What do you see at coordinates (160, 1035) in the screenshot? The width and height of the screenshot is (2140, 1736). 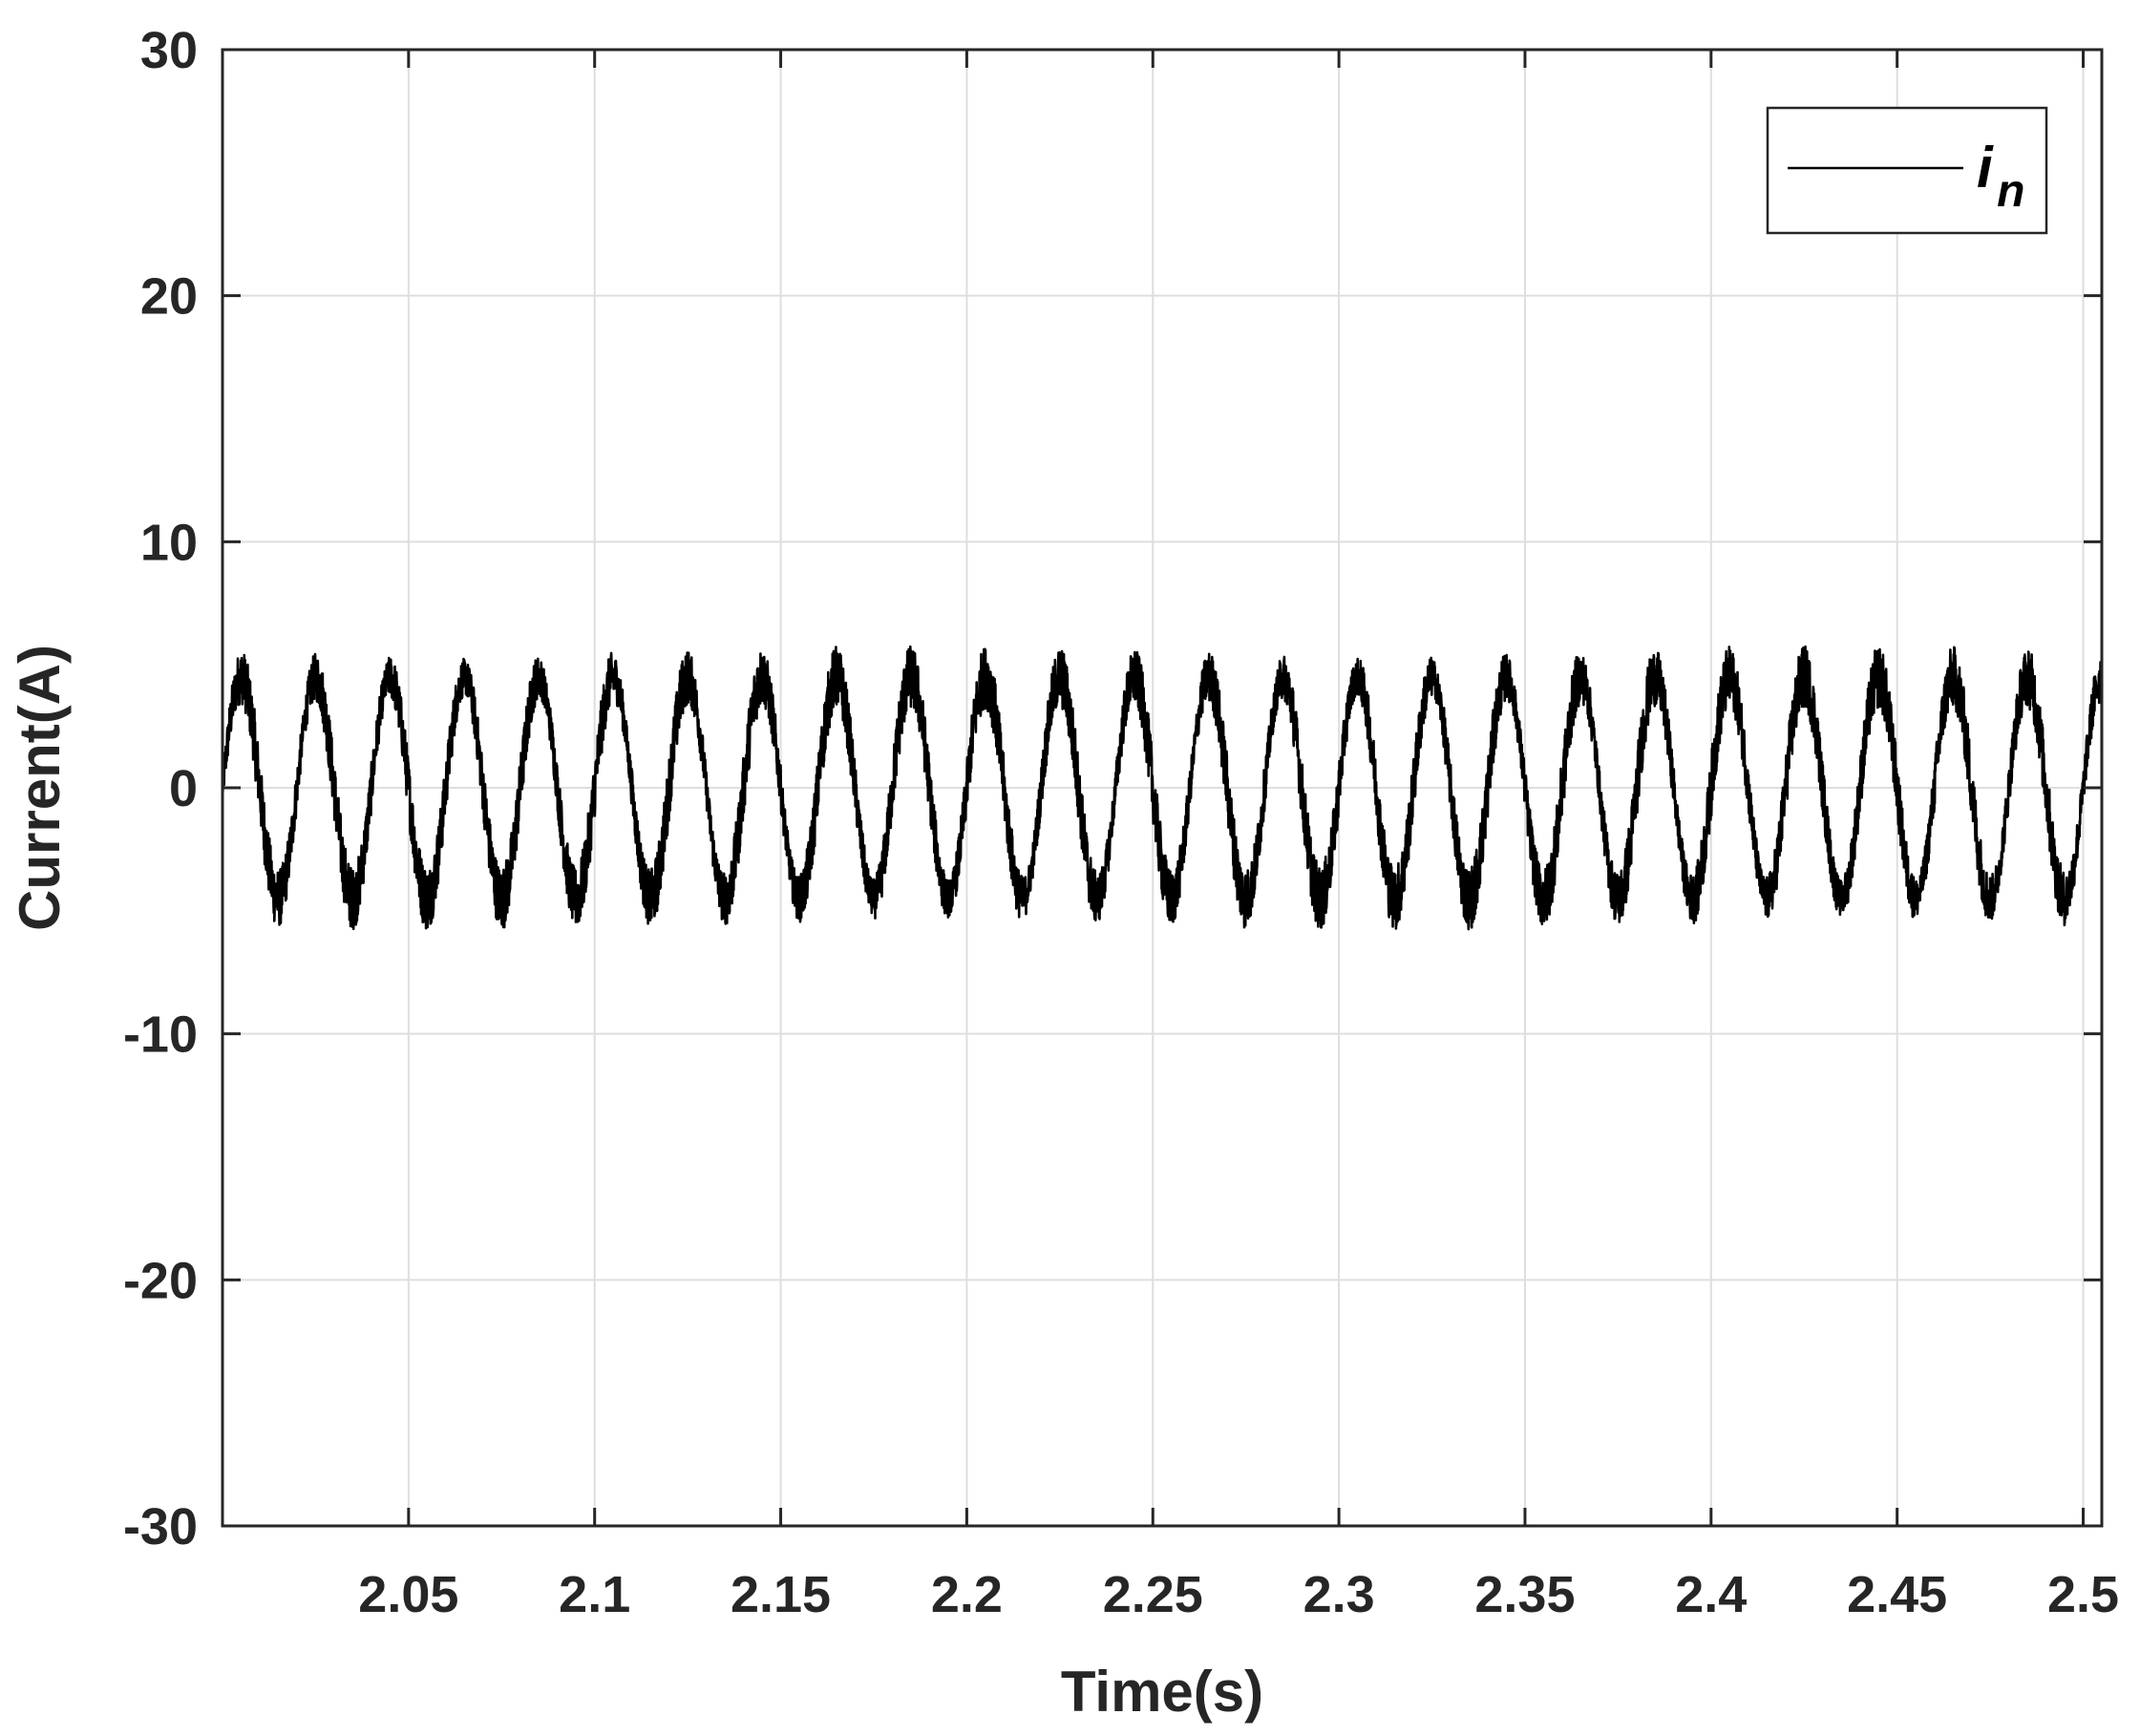 I see `y-tick-label: -10` at bounding box center [160, 1035].